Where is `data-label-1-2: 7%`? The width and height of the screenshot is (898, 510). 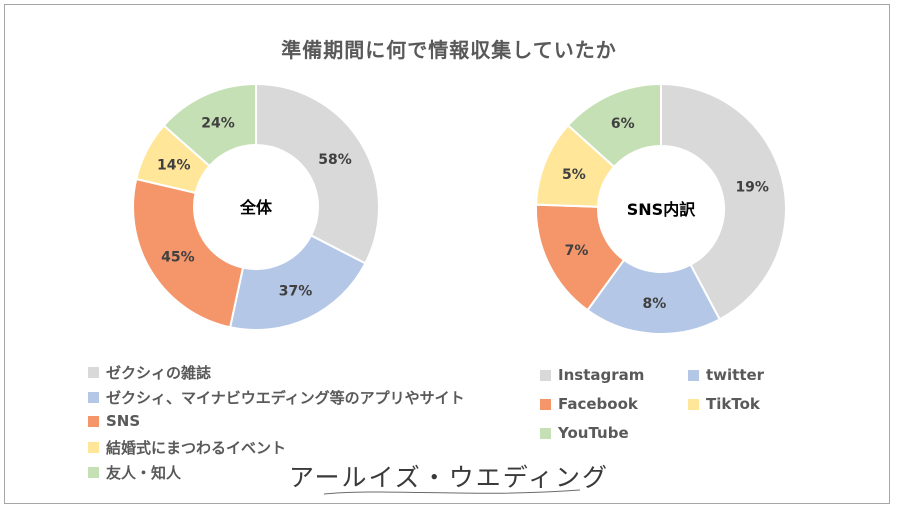 data-label-1-2: 7% is located at coordinates (577, 251).